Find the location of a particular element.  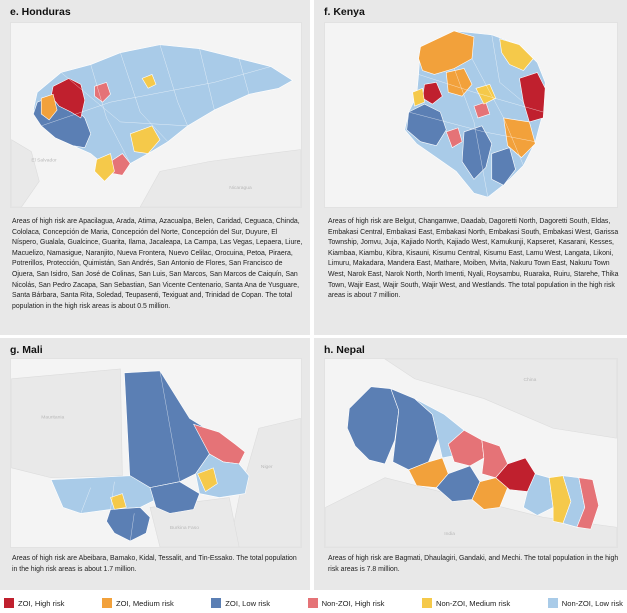

map-nepal-svg: India China is located at coordinates (471, 453).